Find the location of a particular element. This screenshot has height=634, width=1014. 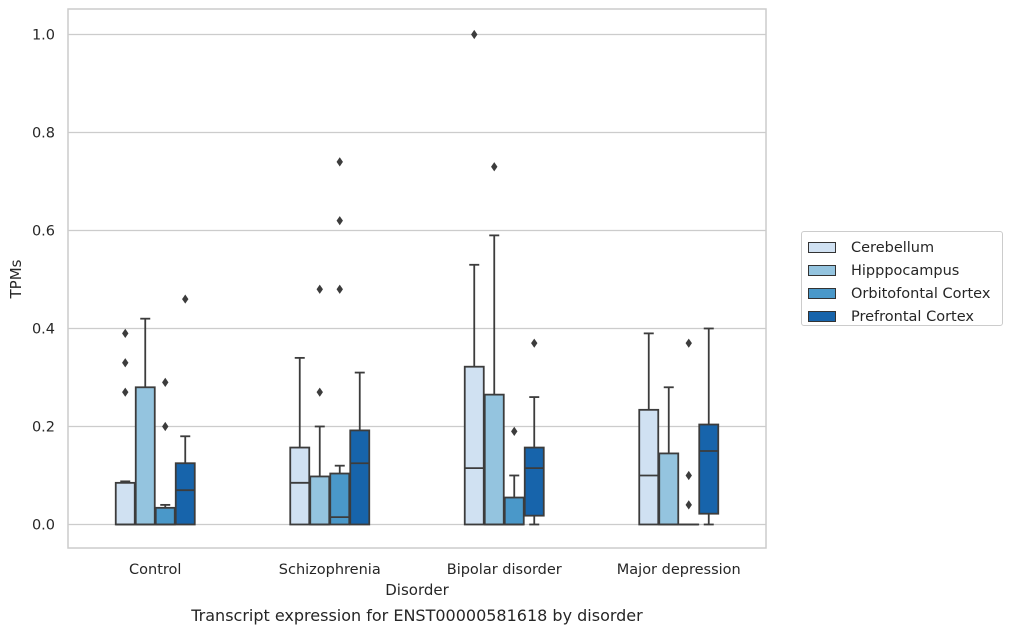

y-axis-label: TPMs is located at coordinates (16, 279).